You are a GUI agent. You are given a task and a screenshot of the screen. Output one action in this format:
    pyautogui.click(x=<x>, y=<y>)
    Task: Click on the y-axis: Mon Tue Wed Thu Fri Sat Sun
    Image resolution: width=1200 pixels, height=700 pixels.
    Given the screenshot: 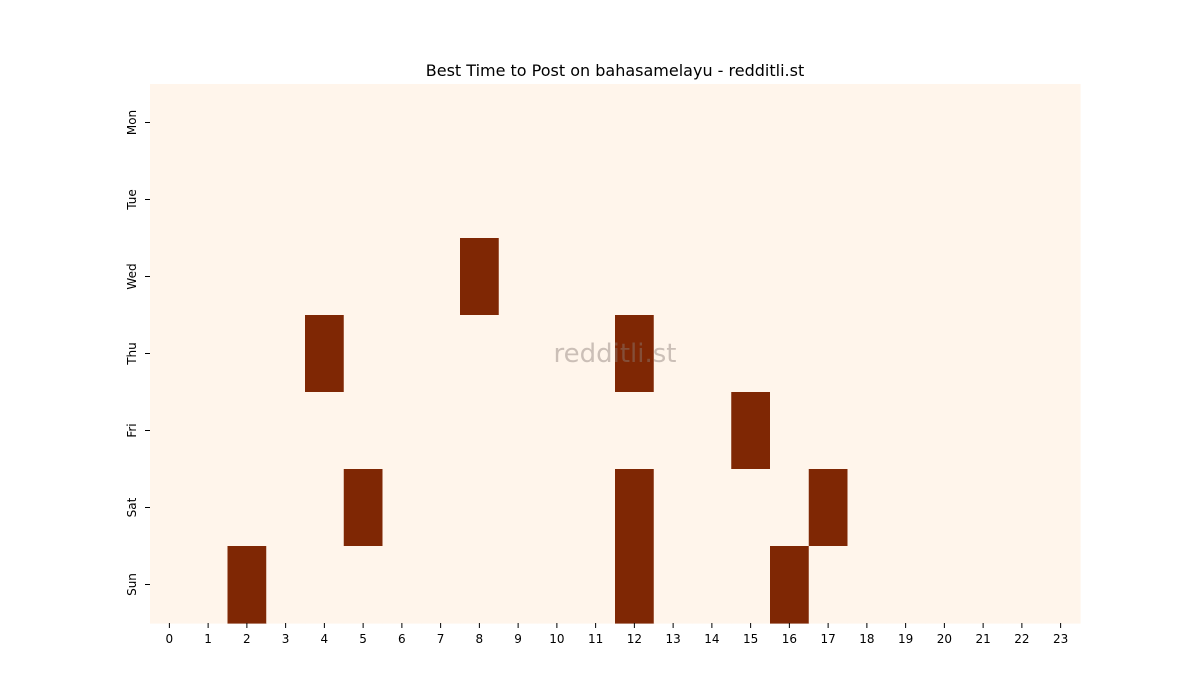 What is the action you would take?
    pyautogui.click(x=137, y=353)
    